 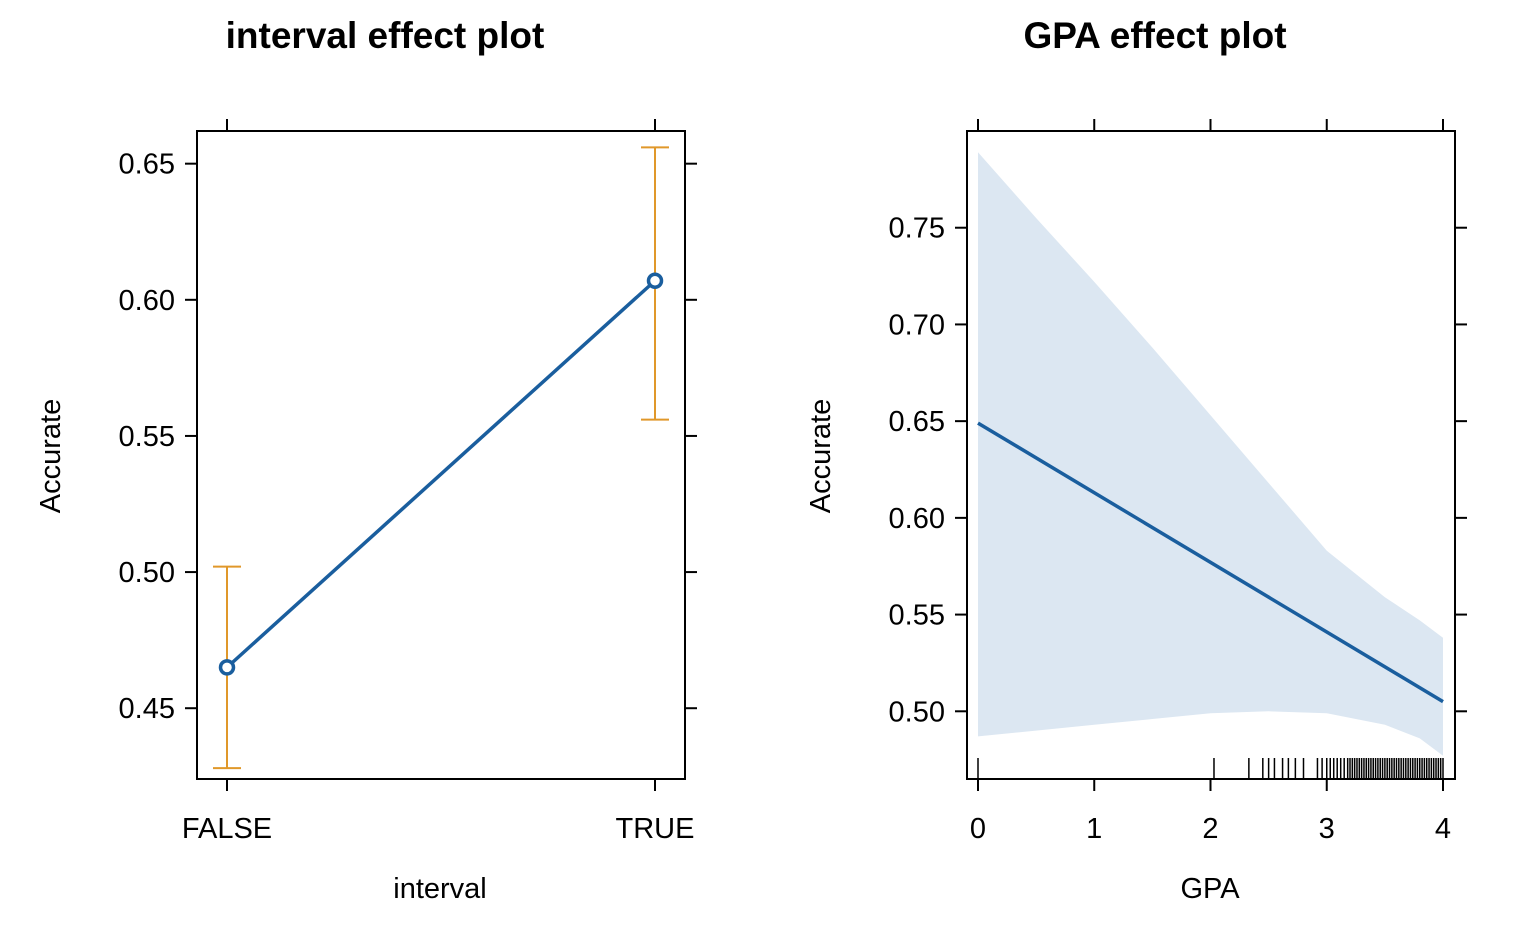 I want to click on chart-title: GPA effect plot, so click(x=1154, y=35).